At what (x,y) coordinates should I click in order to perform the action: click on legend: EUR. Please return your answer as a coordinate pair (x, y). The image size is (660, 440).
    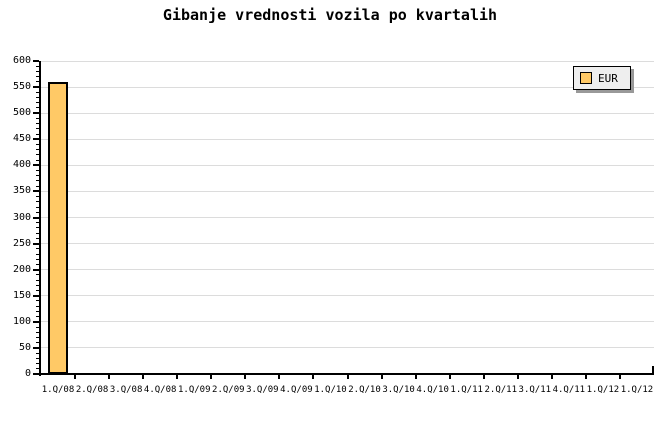
    Looking at the image, I should click on (602, 78).